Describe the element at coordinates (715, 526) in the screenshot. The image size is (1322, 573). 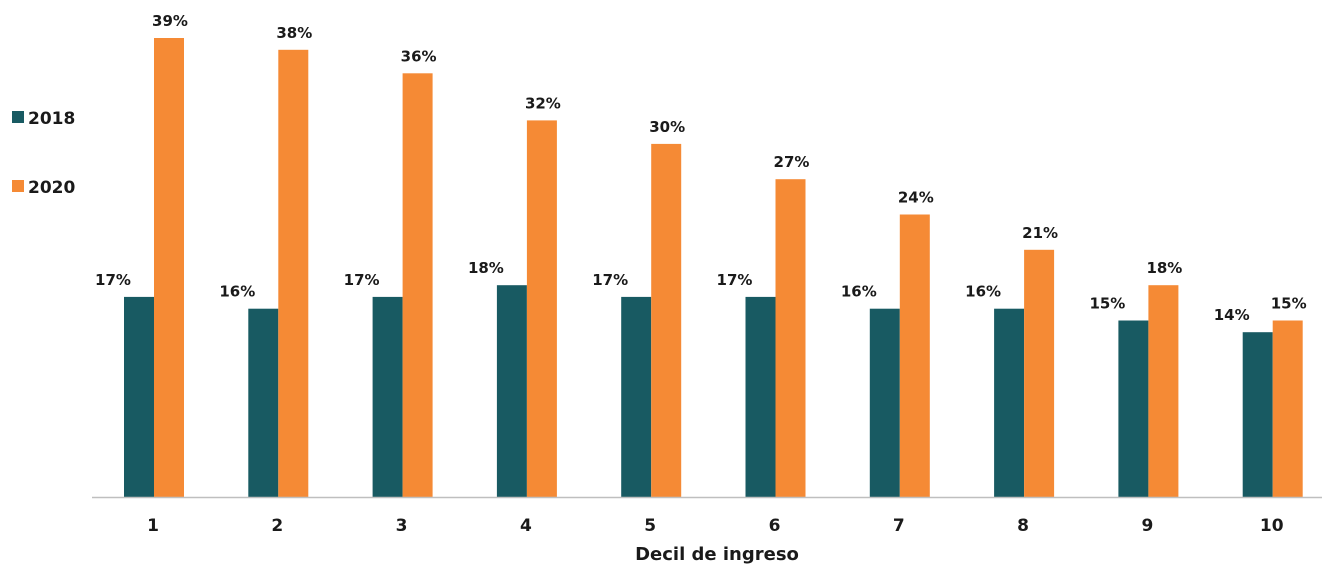
I see `x-tick-labels: 1 2 3 4 5 6 7 8 9 10` at that location.